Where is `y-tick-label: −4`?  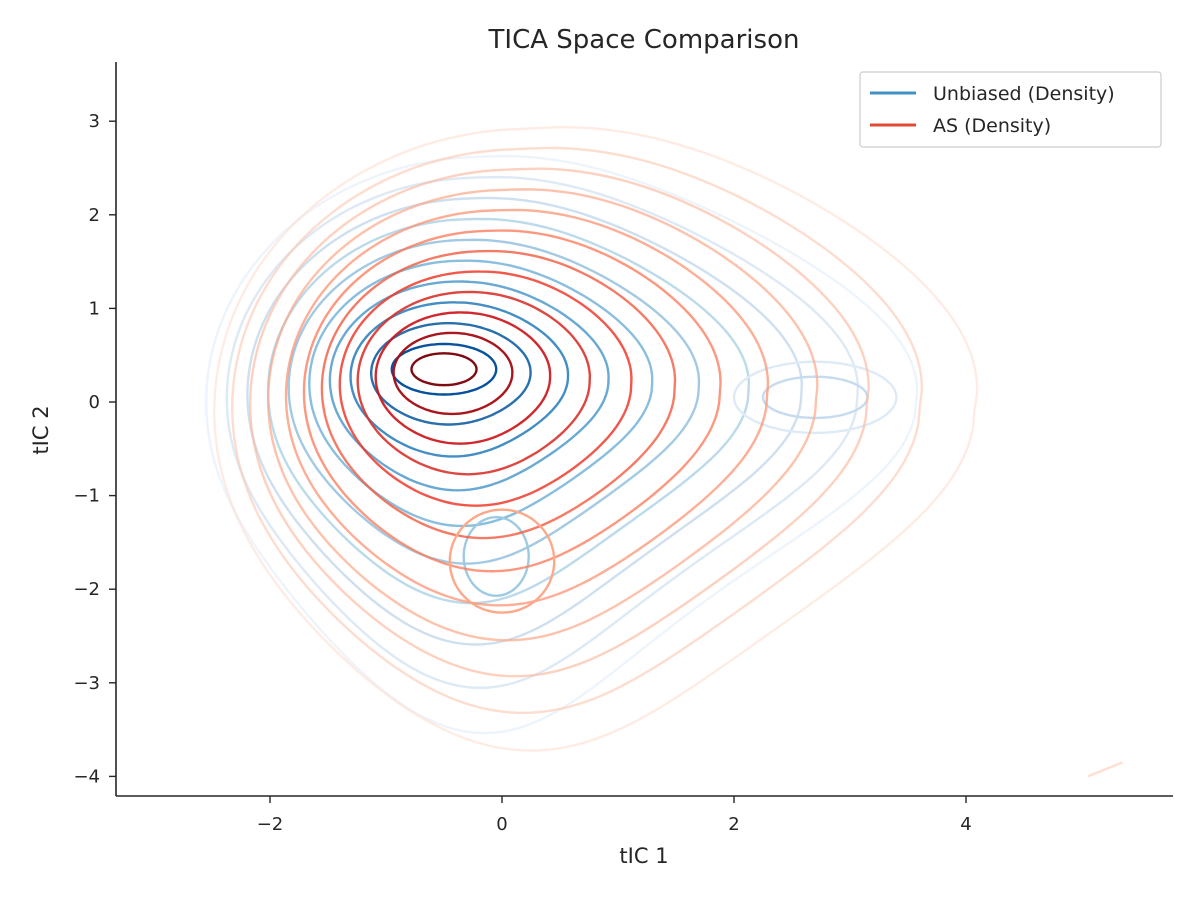 y-tick-label: −4 is located at coordinates (86, 776).